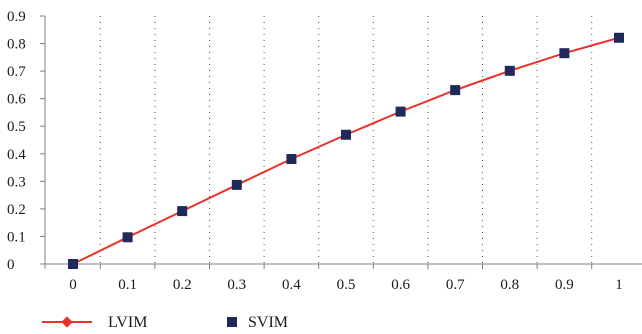 The image size is (642, 334). Describe the element at coordinates (16, 127) in the screenshot. I see `y-tick-label: 0.5` at that location.